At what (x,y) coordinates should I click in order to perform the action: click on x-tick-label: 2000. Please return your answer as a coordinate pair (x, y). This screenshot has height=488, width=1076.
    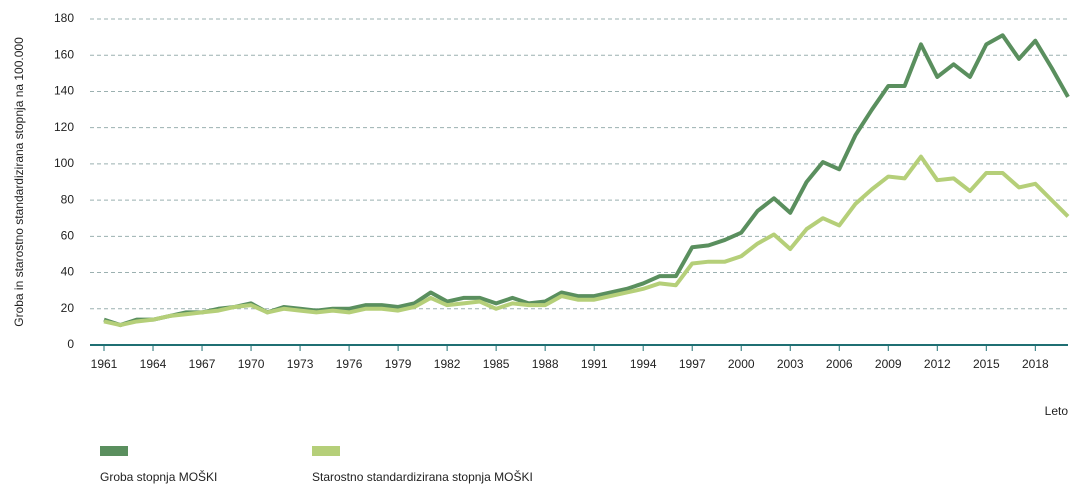
    Looking at the image, I should click on (741, 364).